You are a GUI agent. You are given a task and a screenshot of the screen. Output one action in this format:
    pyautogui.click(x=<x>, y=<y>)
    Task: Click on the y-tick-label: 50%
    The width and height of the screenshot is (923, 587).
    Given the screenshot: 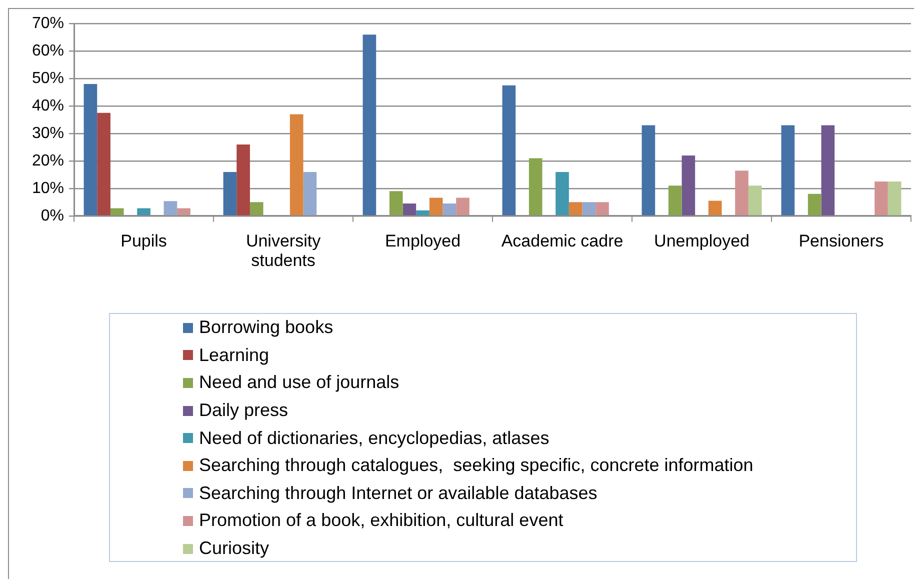 What is the action you would take?
    pyautogui.click(x=48, y=78)
    